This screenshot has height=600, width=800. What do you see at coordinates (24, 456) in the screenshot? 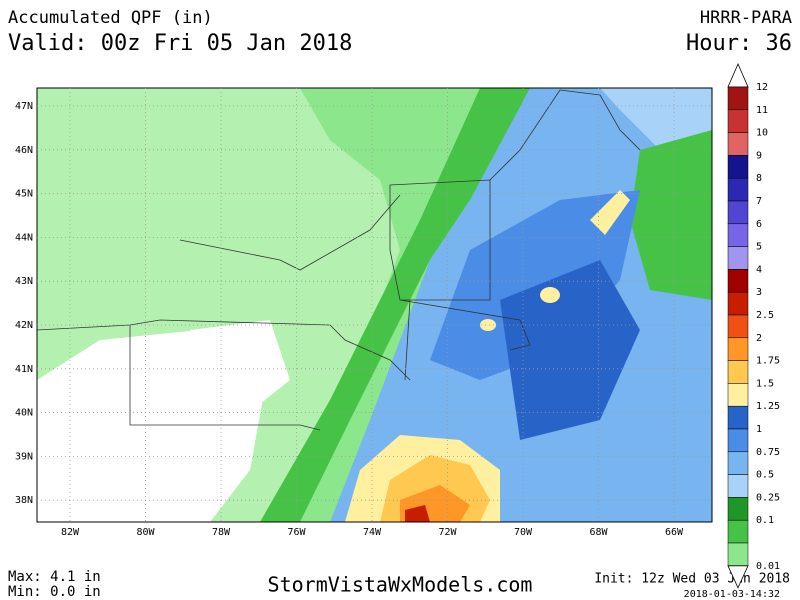
I see `lat-label: 39N` at bounding box center [24, 456].